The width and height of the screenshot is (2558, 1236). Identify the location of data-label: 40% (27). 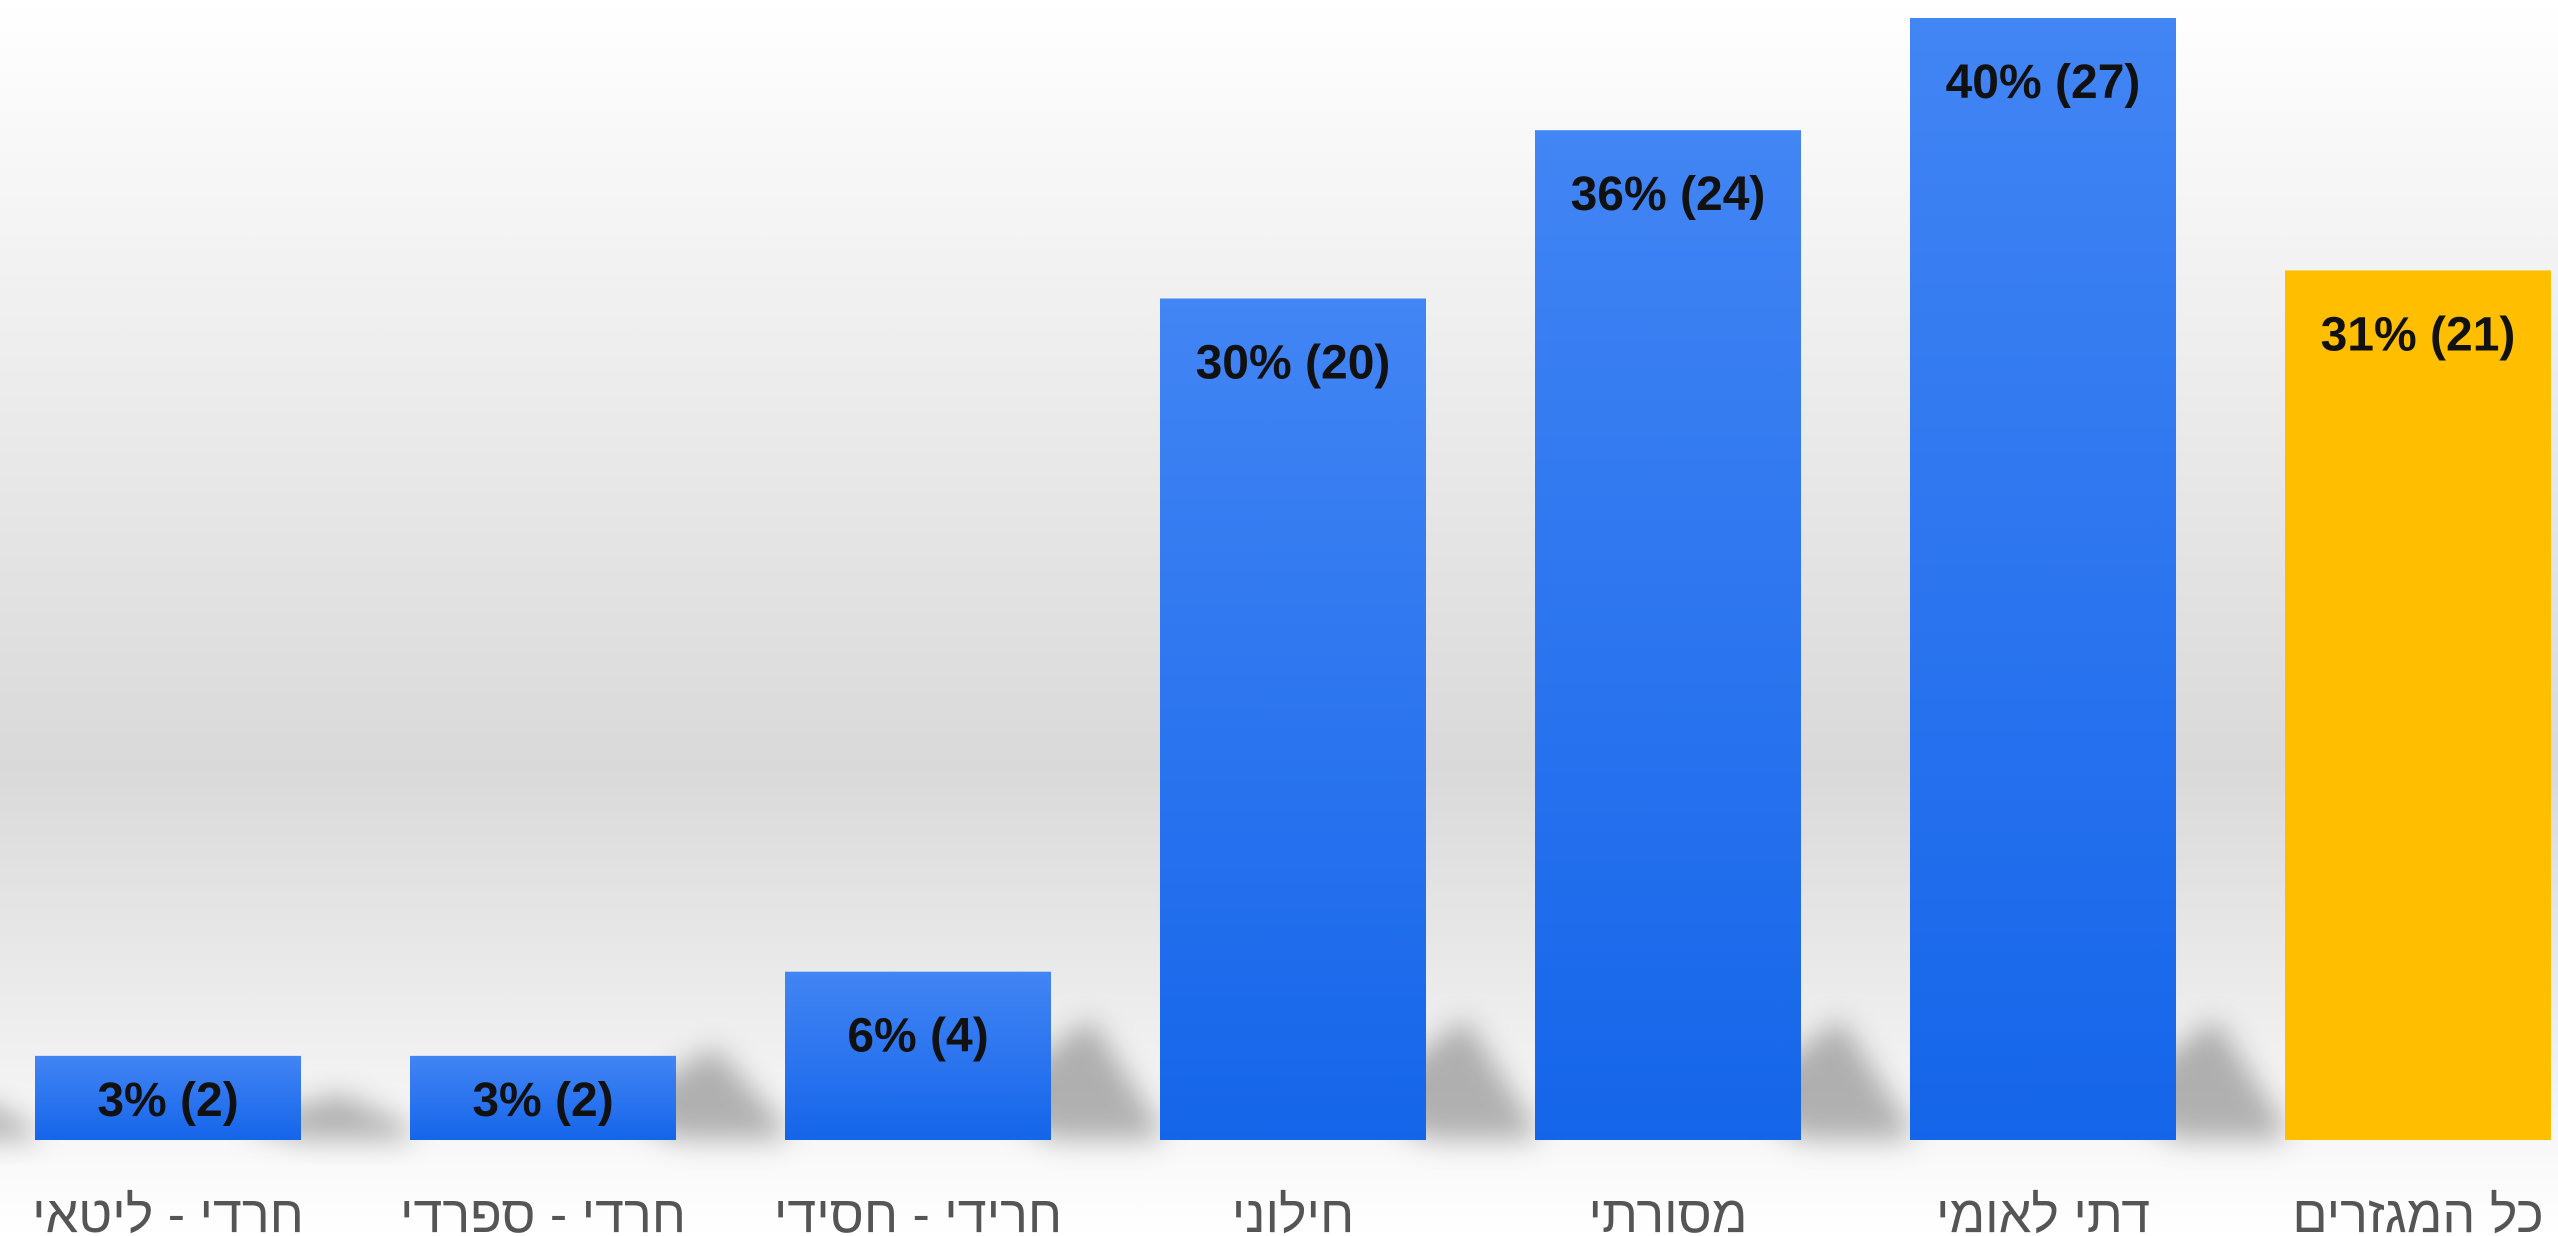
(2043, 82).